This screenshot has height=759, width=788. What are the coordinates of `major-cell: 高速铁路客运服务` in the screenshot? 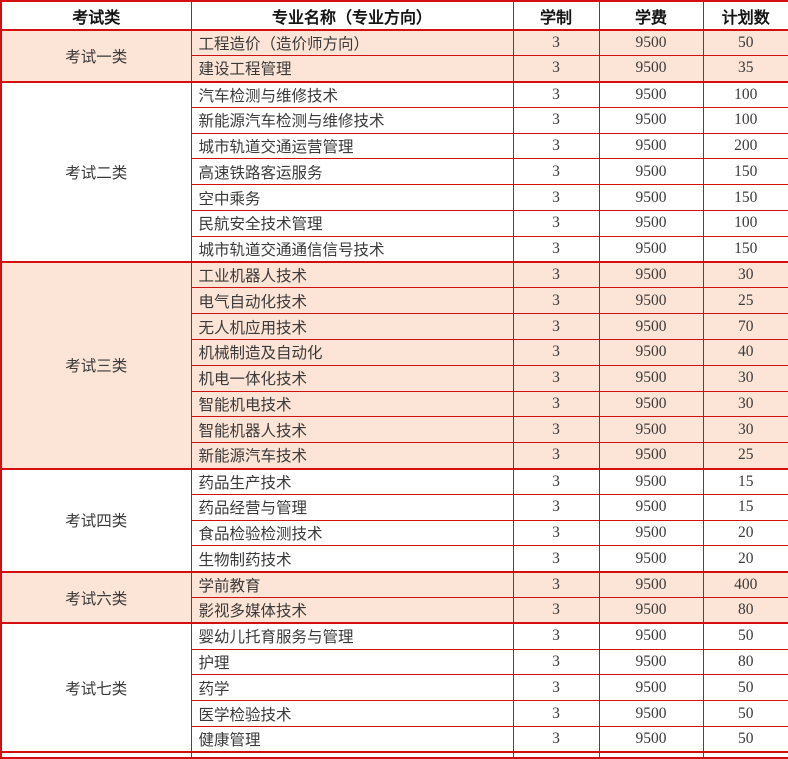 It's located at (352, 172).